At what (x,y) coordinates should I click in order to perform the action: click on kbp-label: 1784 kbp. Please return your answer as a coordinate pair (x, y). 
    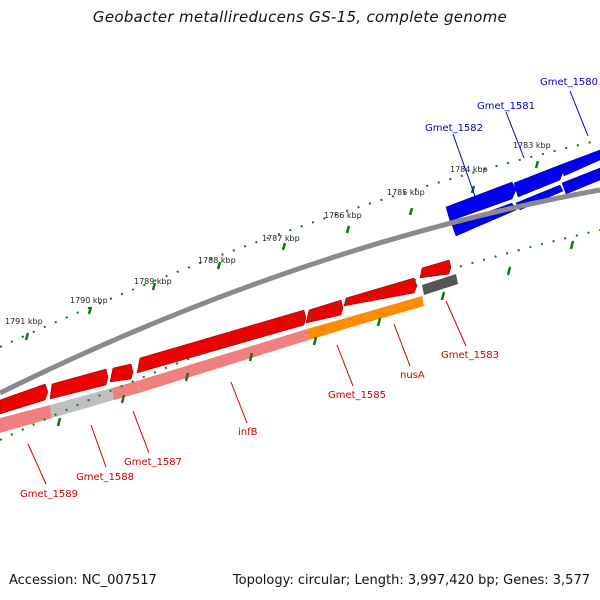
    Looking at the image, I should click on (469, 169).